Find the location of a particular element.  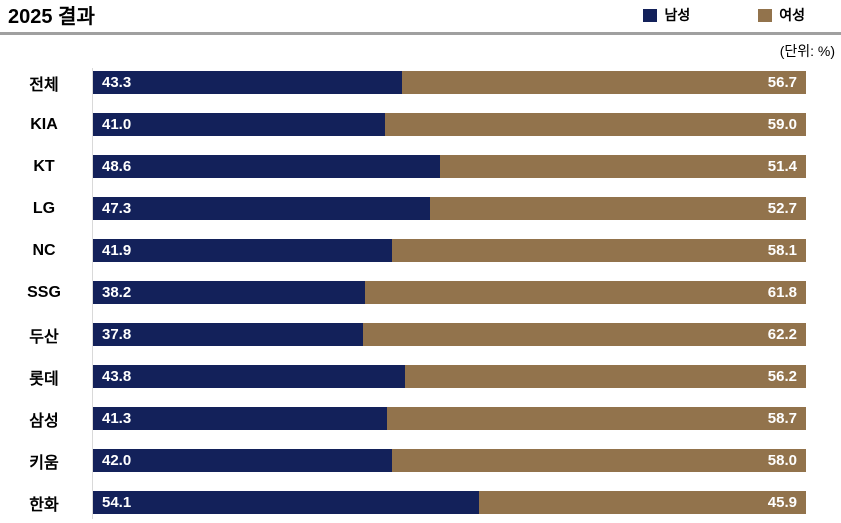

chart-row: NC 41.9 58.1 is located at coordinates (403, 250).